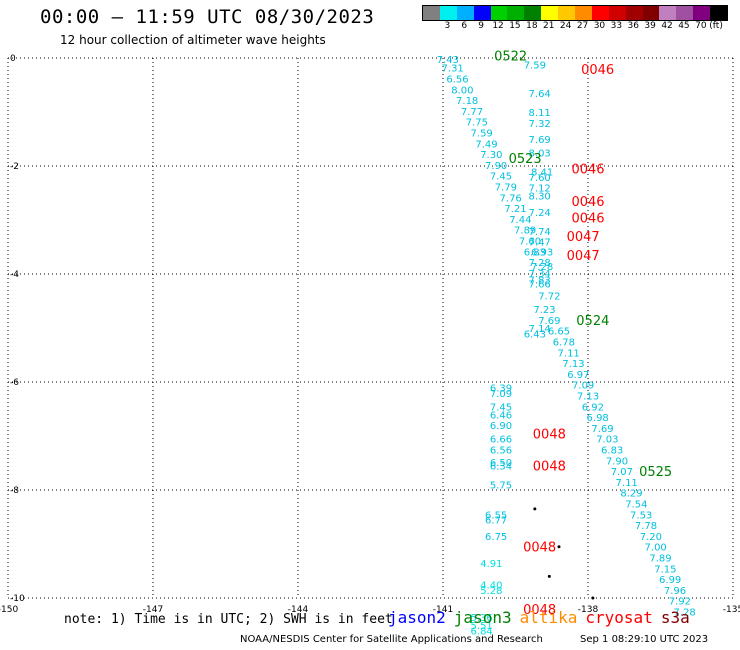 This screenshot has width=740, height=650. What do you see at coordinates (496, 515) in the screenshot?
I see `data-label: 6.55` at bounding box center [496, 515].